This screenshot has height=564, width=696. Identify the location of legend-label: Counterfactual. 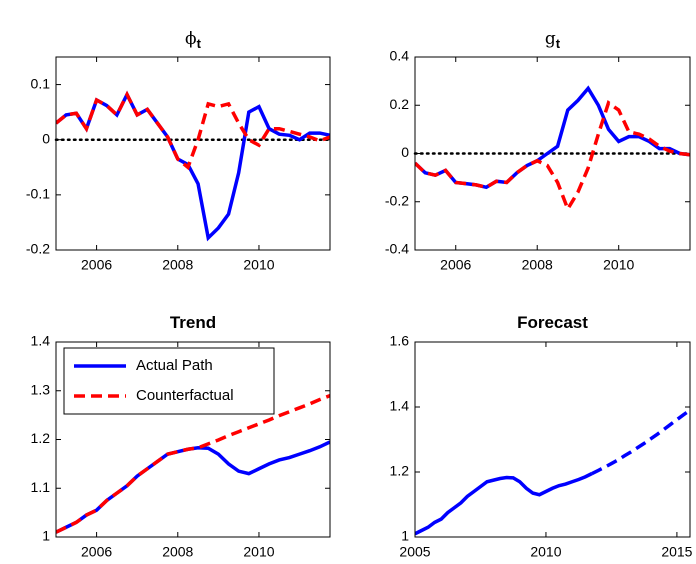
(185, 395).